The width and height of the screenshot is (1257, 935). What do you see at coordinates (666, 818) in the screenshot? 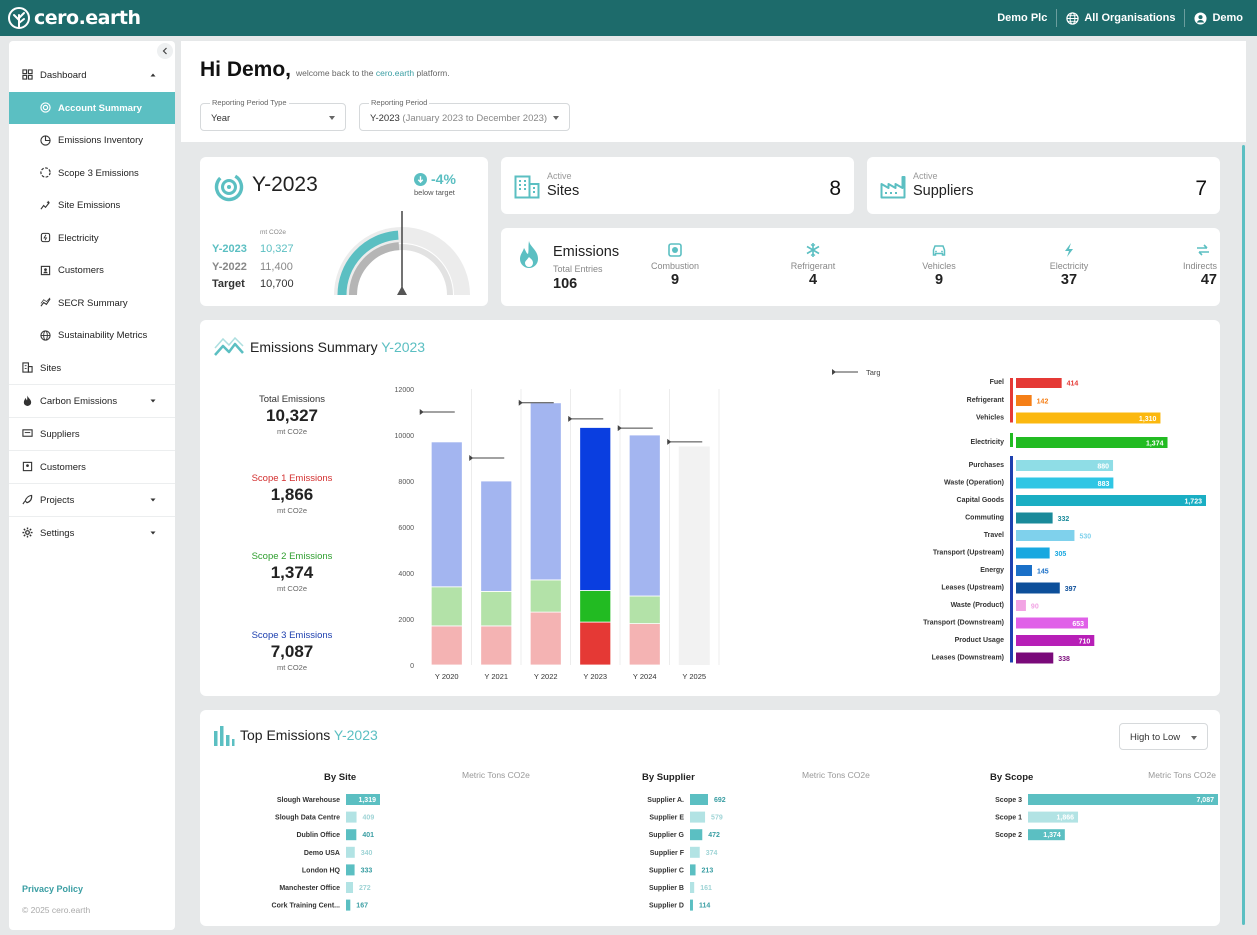
I see `top-chart-category-label: Supplier E` at bounding box center [666, 818].